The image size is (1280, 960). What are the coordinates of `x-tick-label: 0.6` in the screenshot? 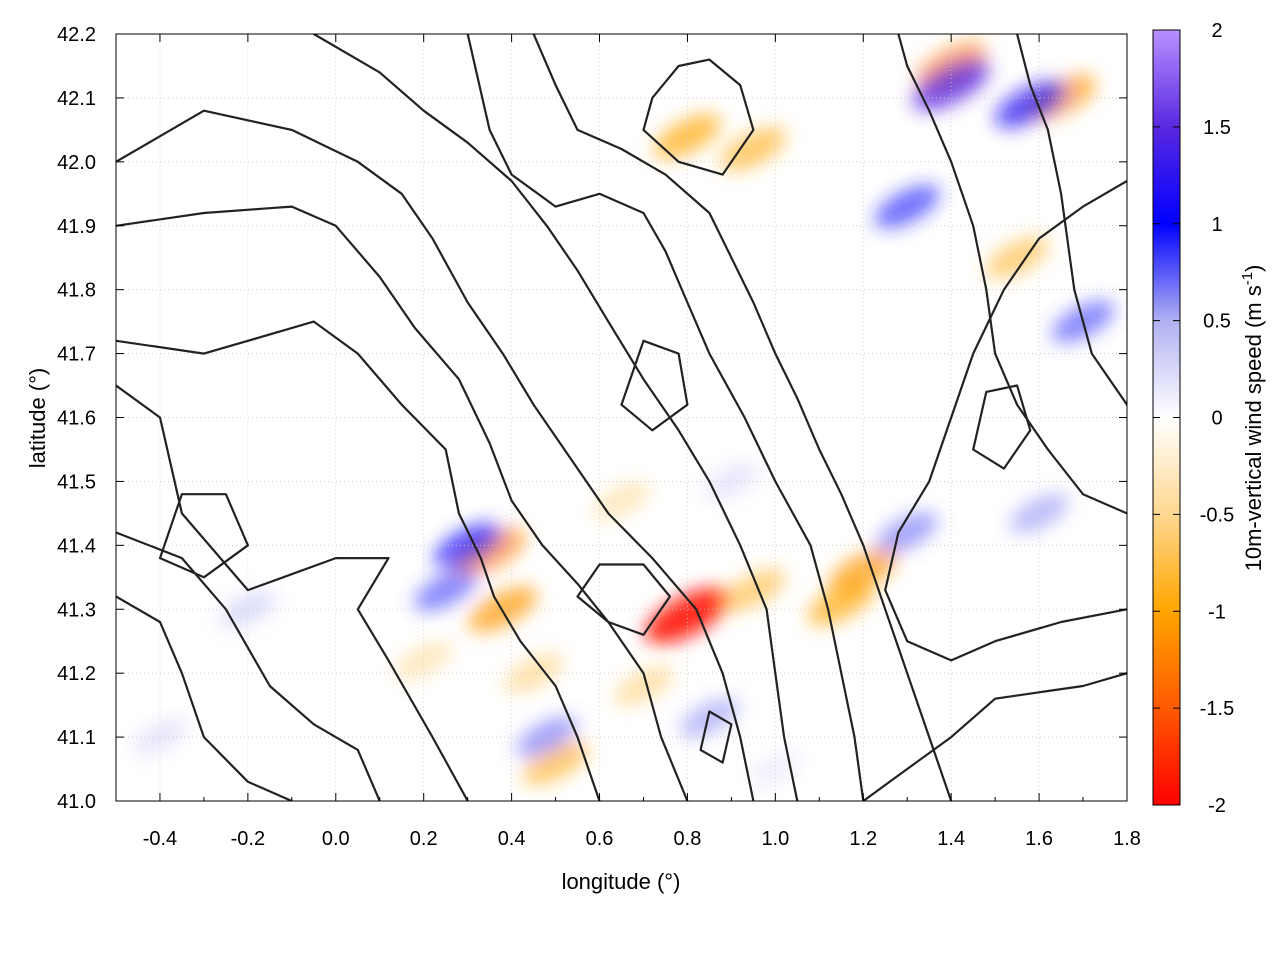 It's located at (600, 839).